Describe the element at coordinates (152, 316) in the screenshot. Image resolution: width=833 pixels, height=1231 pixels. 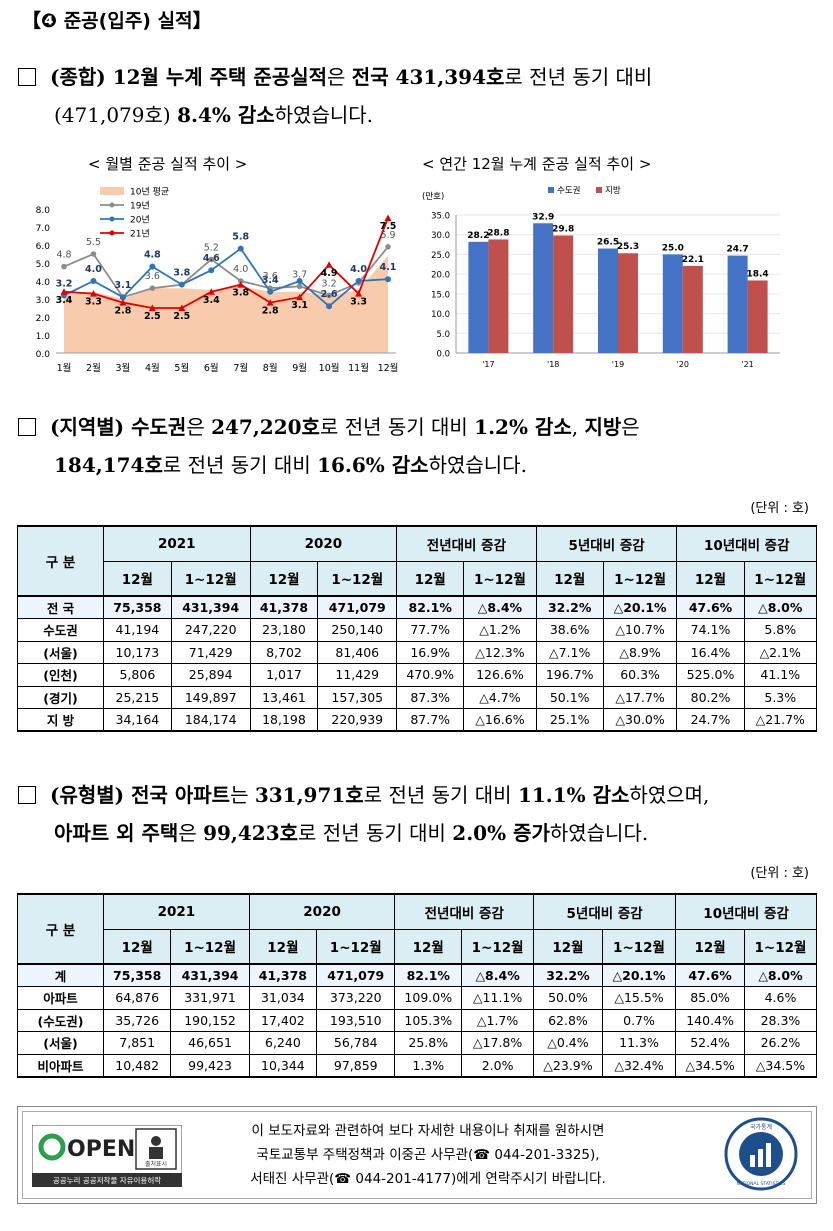
I see `data-label: 2.5` at that location.